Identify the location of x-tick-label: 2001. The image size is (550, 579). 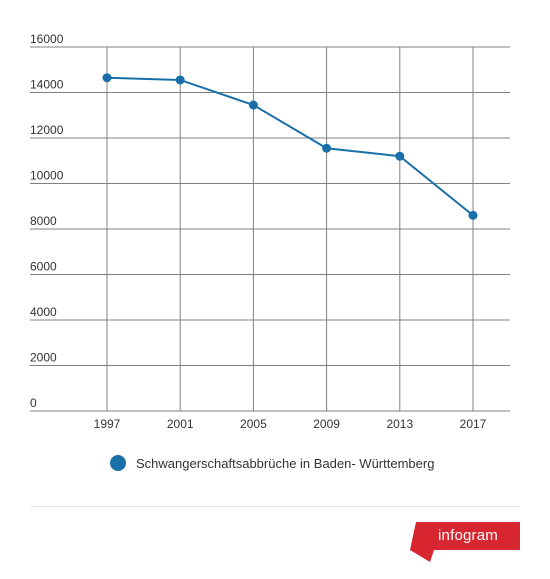
(180, 424).